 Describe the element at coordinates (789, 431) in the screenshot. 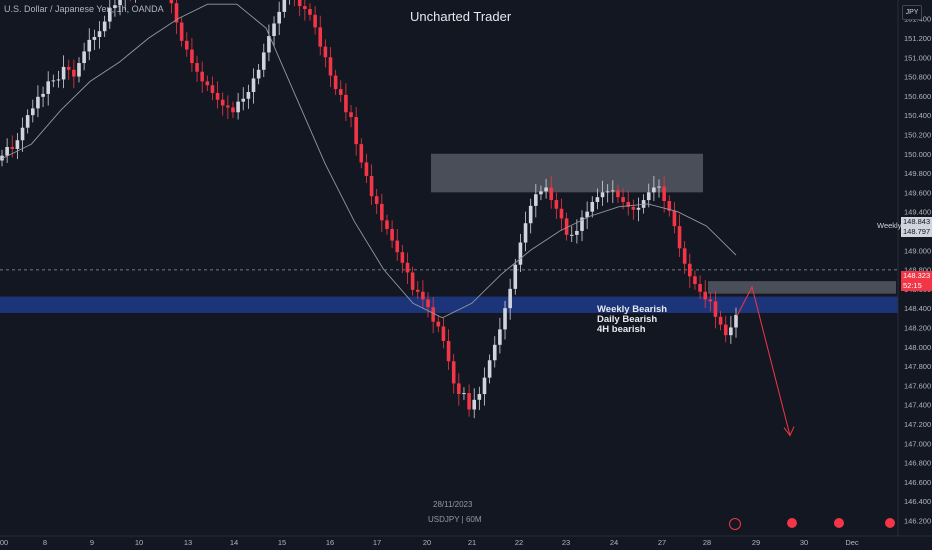

I see `projection-arrowhead` at that location.